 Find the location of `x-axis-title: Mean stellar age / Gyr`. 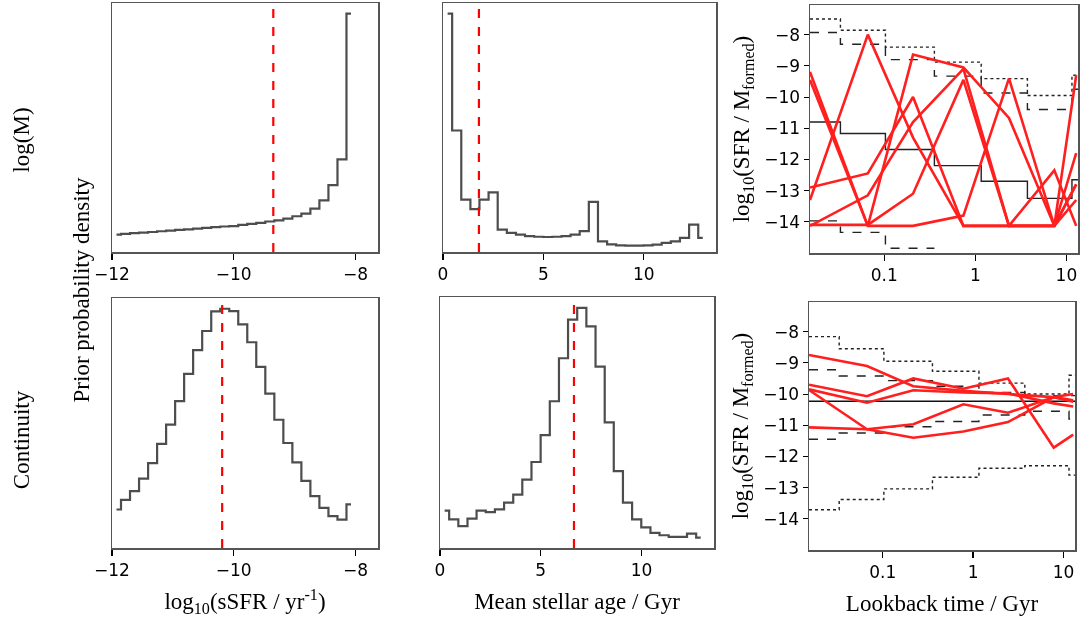

x-axis-title: Mean stellar age / Gyr is located at coordinates (577, 602).